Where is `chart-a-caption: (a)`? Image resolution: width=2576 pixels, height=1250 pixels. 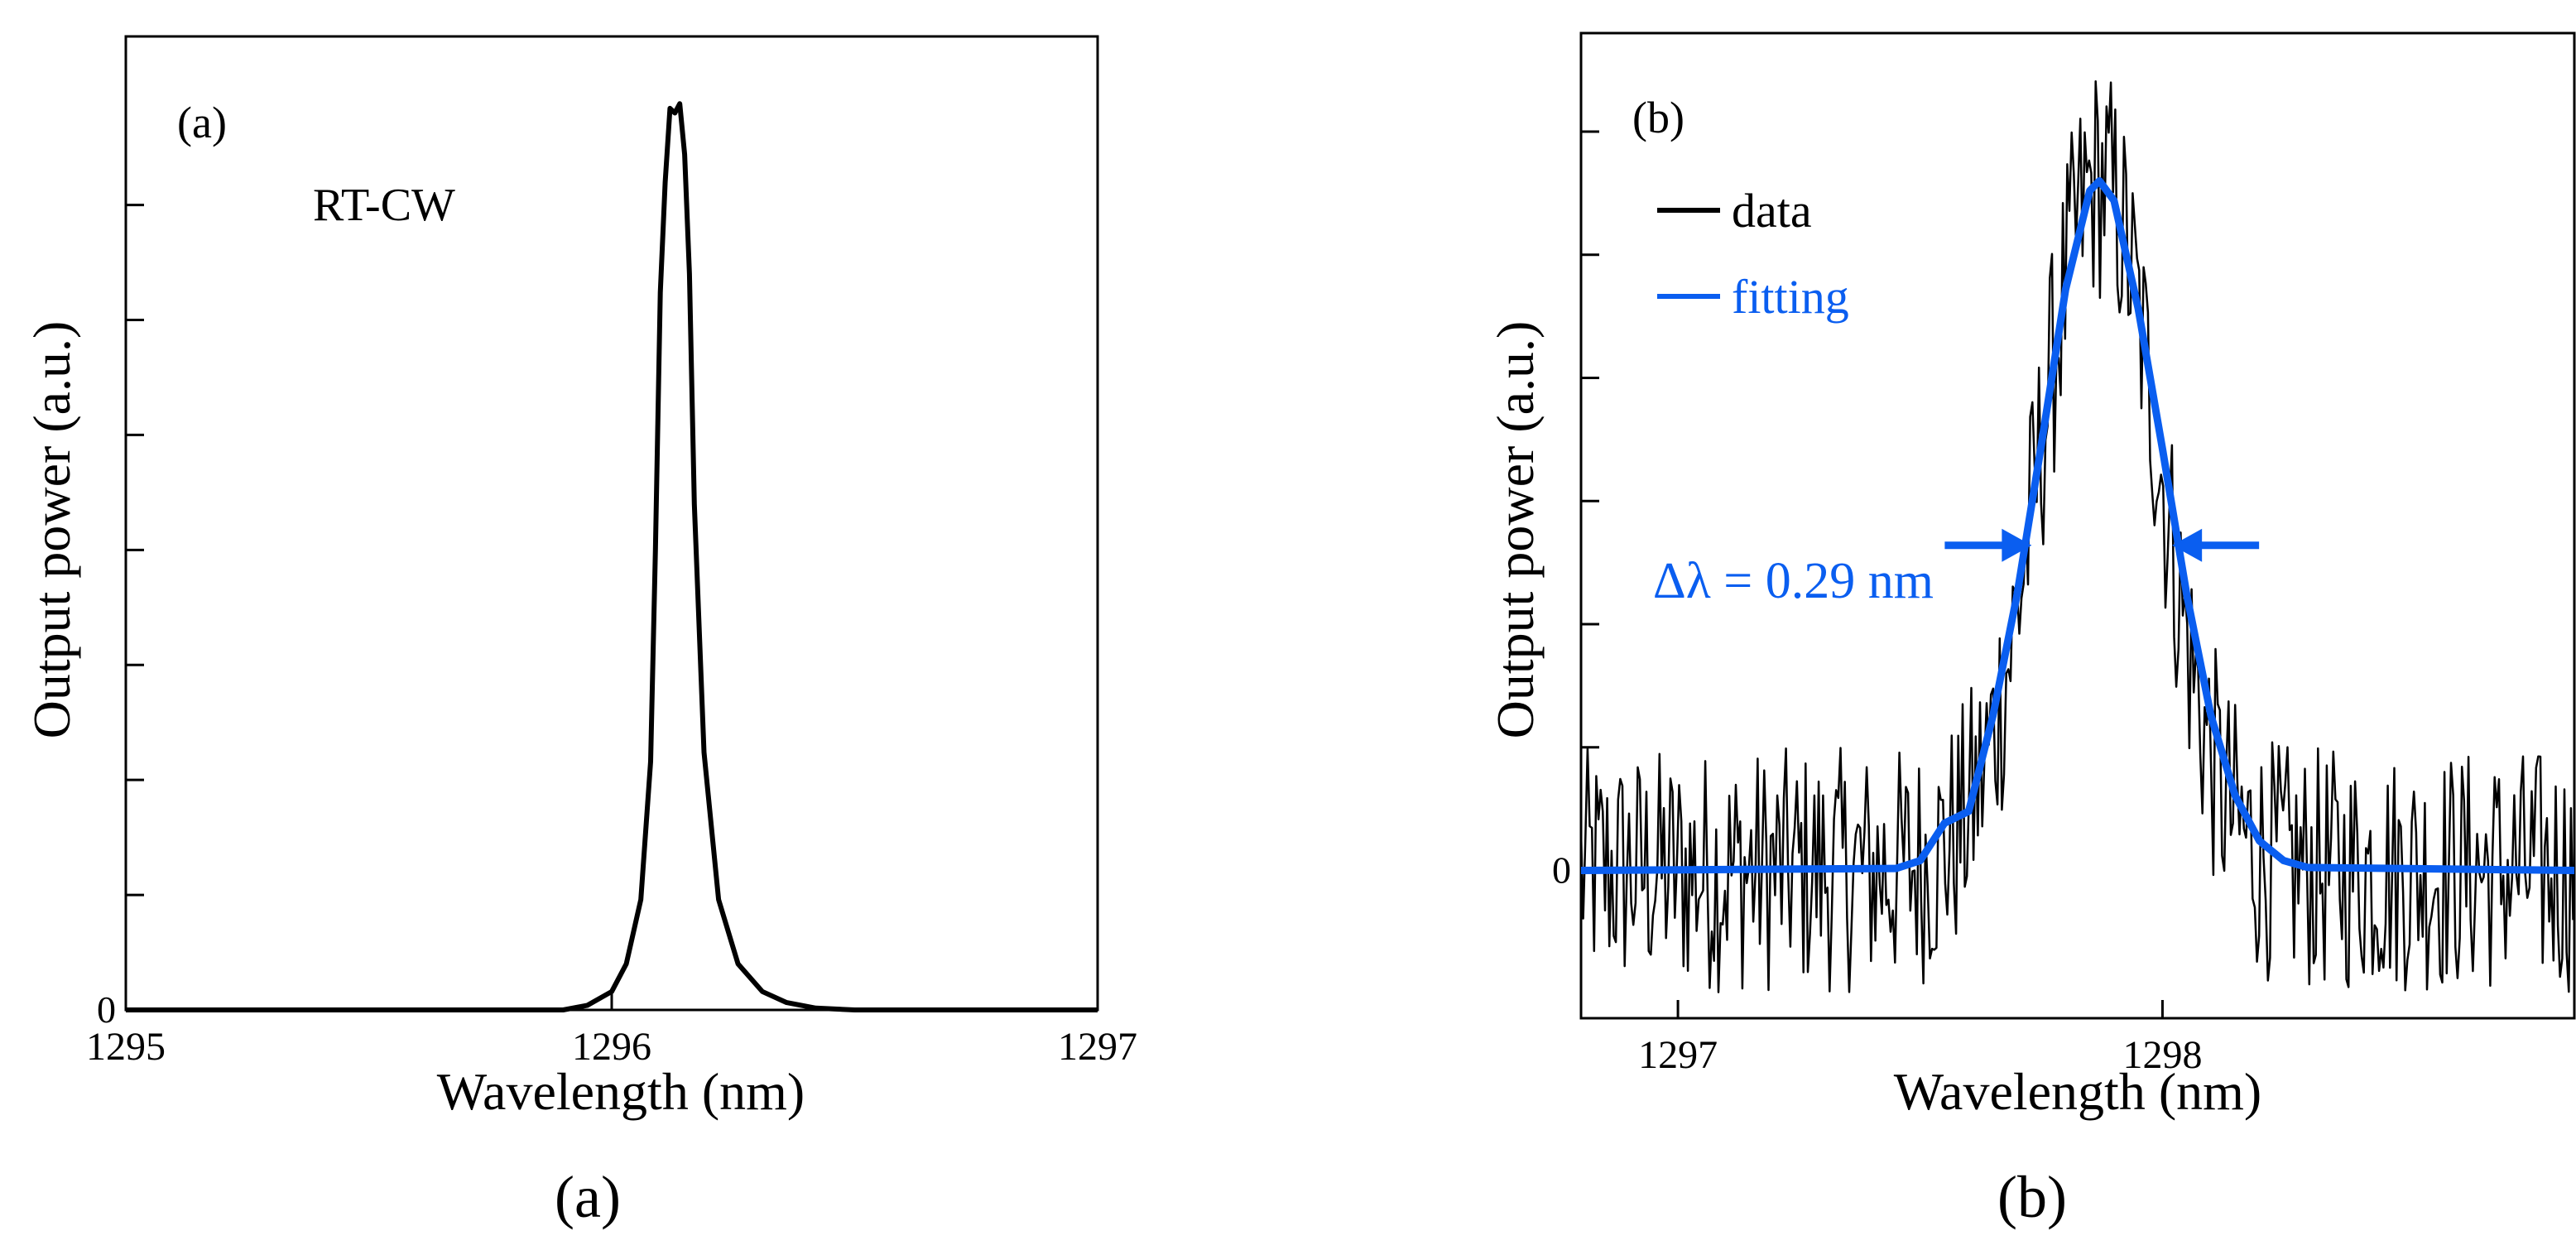 chart-a-caption: (a) is located at coordinates (588, 1197).